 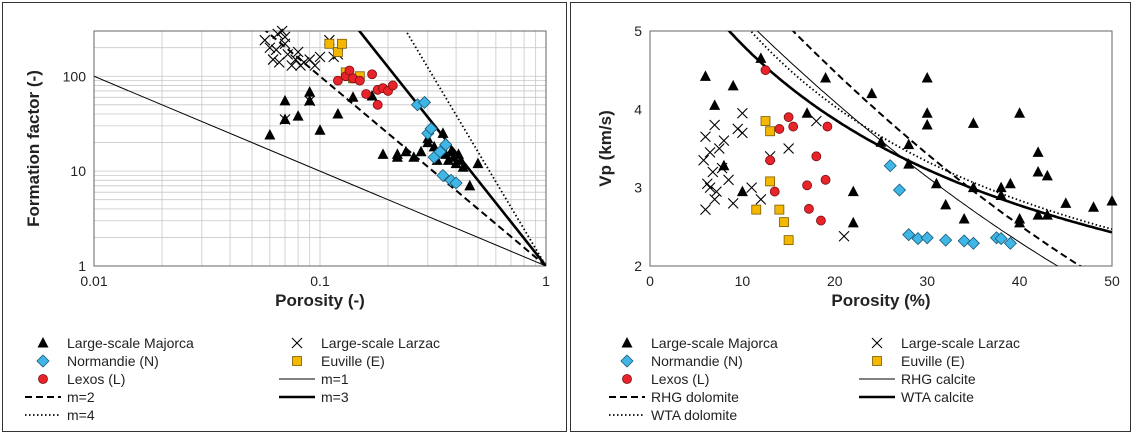 I want to click on legend-item-m-4: m=4, so click(x=60, y=415).